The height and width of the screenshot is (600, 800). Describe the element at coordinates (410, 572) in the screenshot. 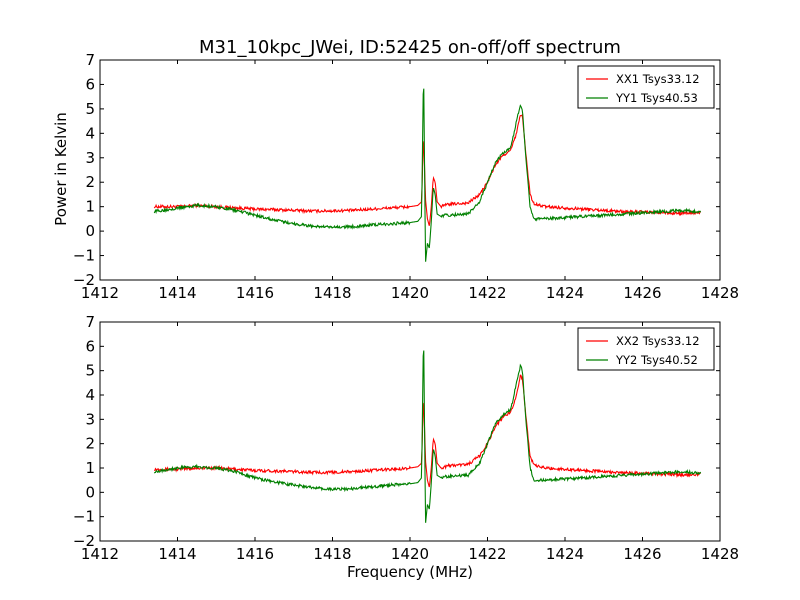

I see `x-axis-label: Frequency (MHz)` at that location.